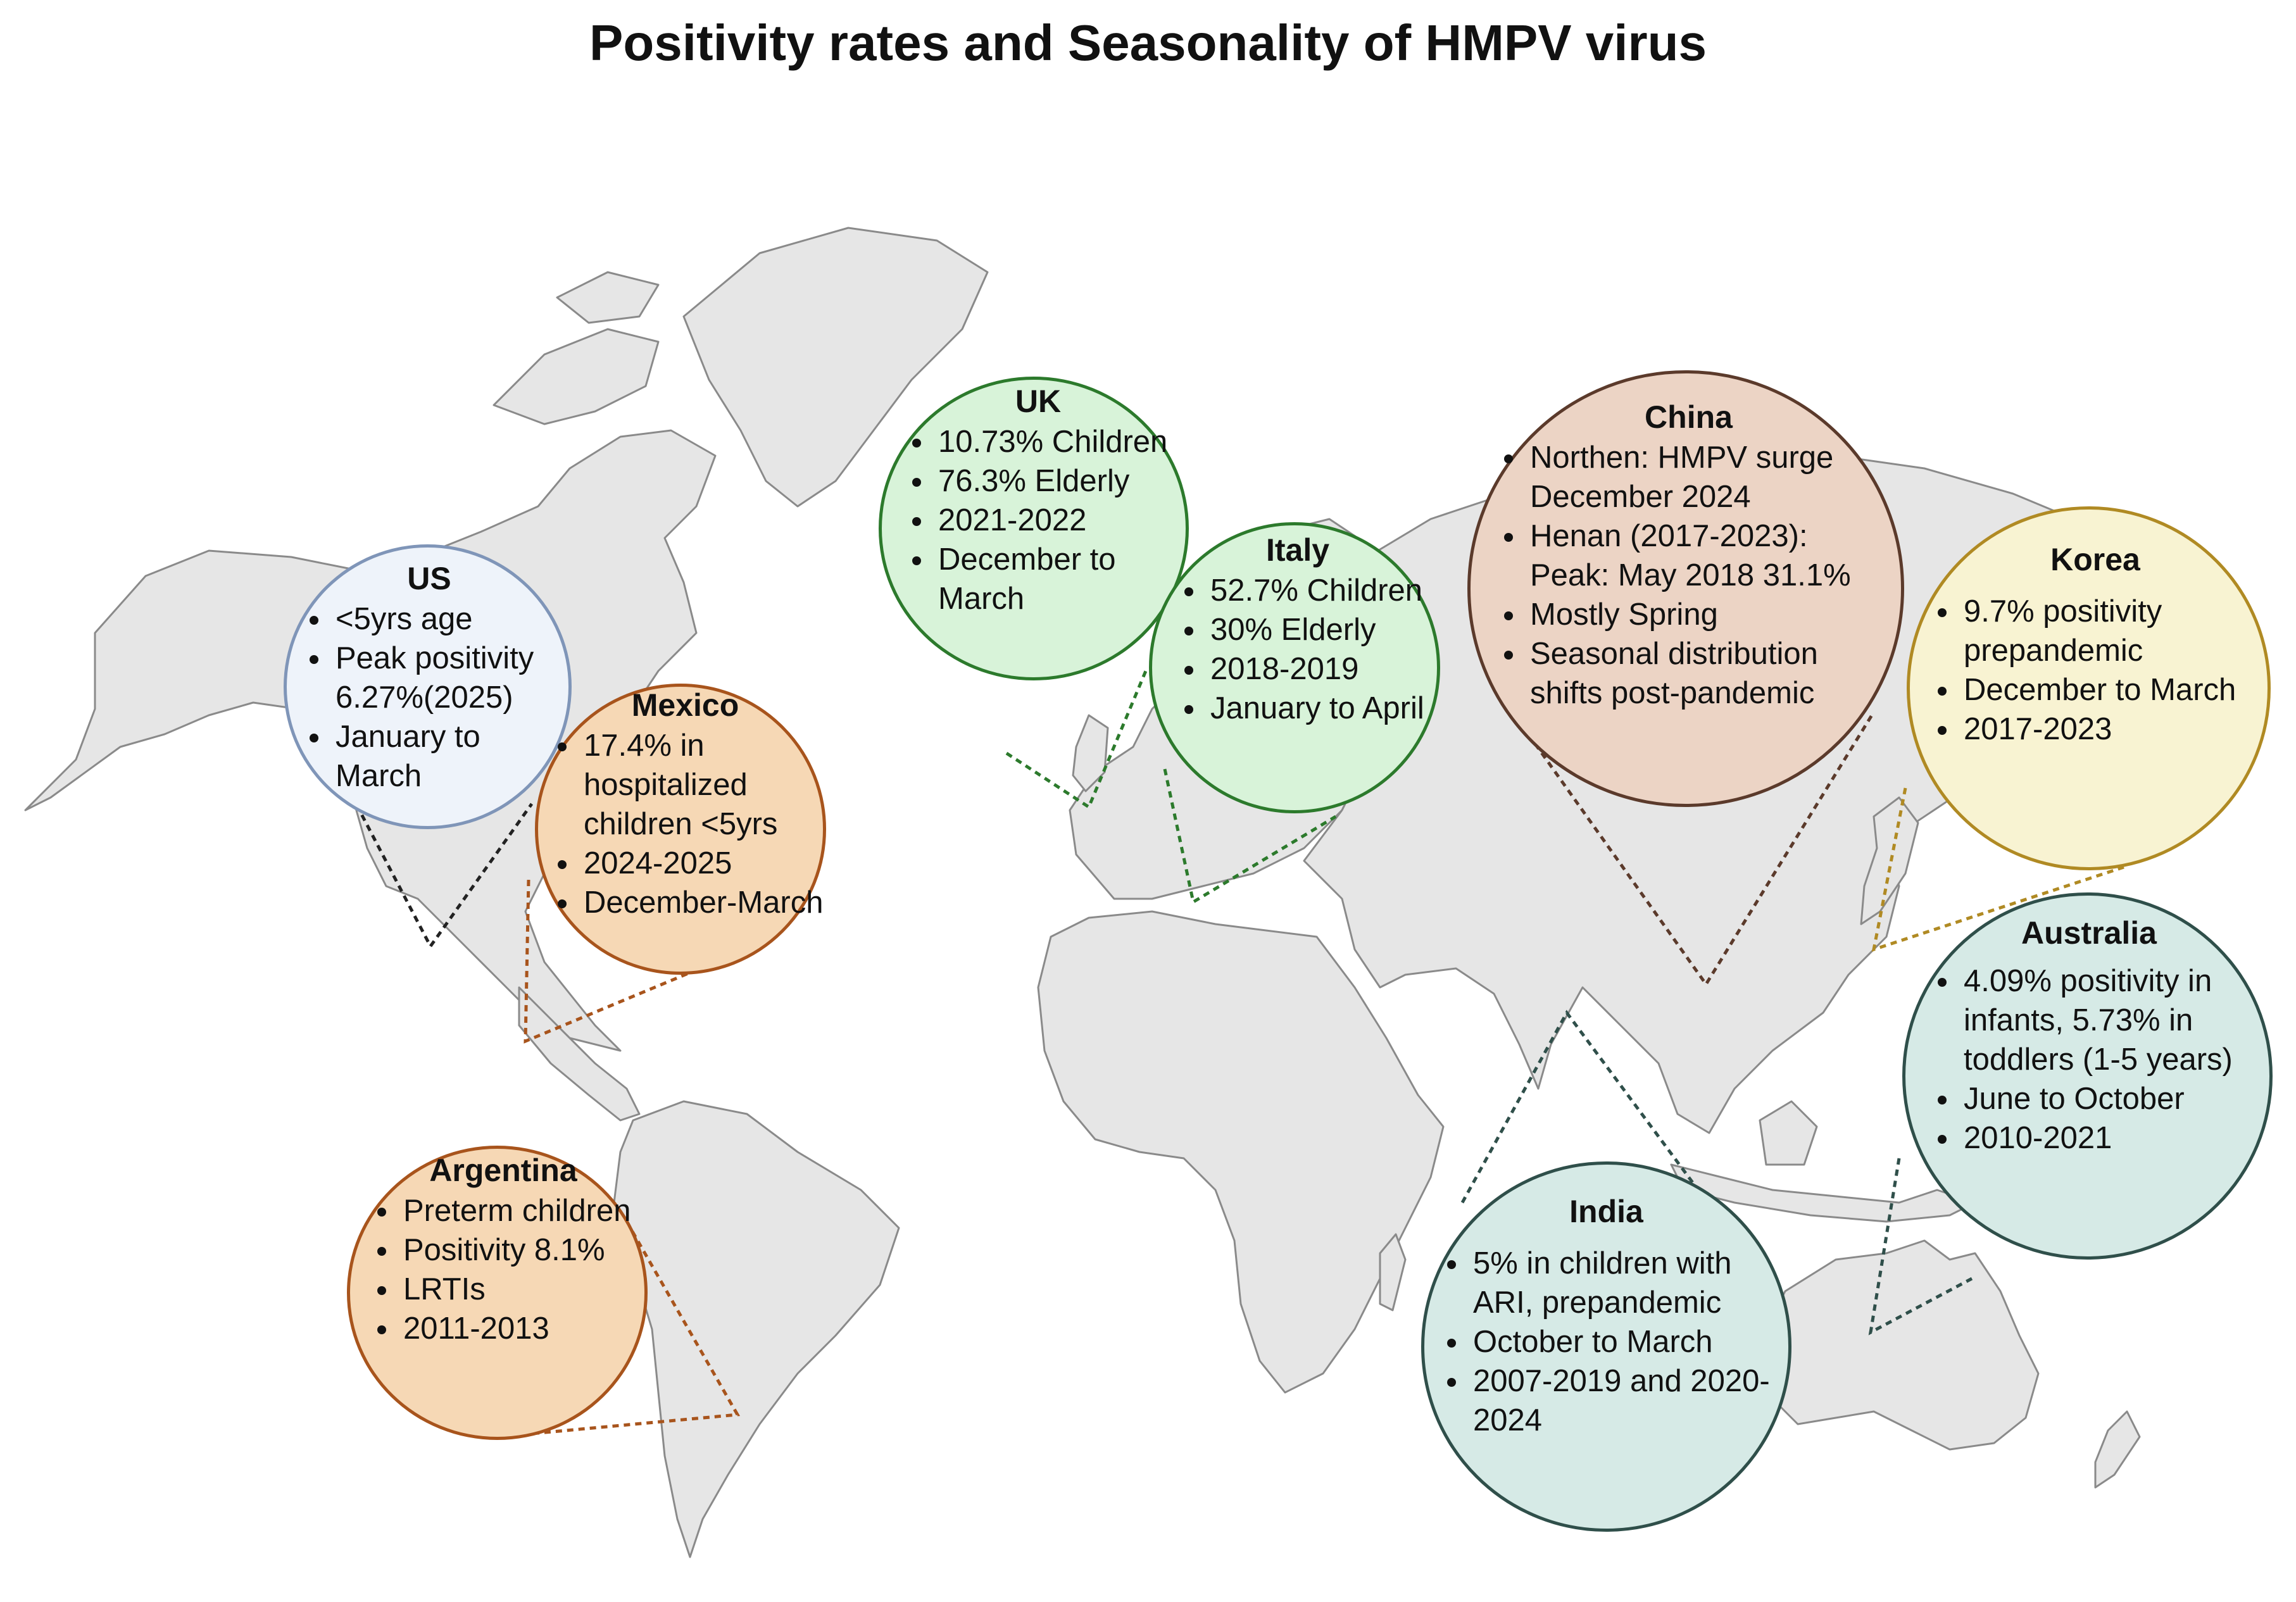 The height and width of the screenshot is (1602, 2296). What do you see at coordinates (2113, 729) in the screenshot?
I see `korea-point-3: 2017-2023` at bounding box center [2113, 729].